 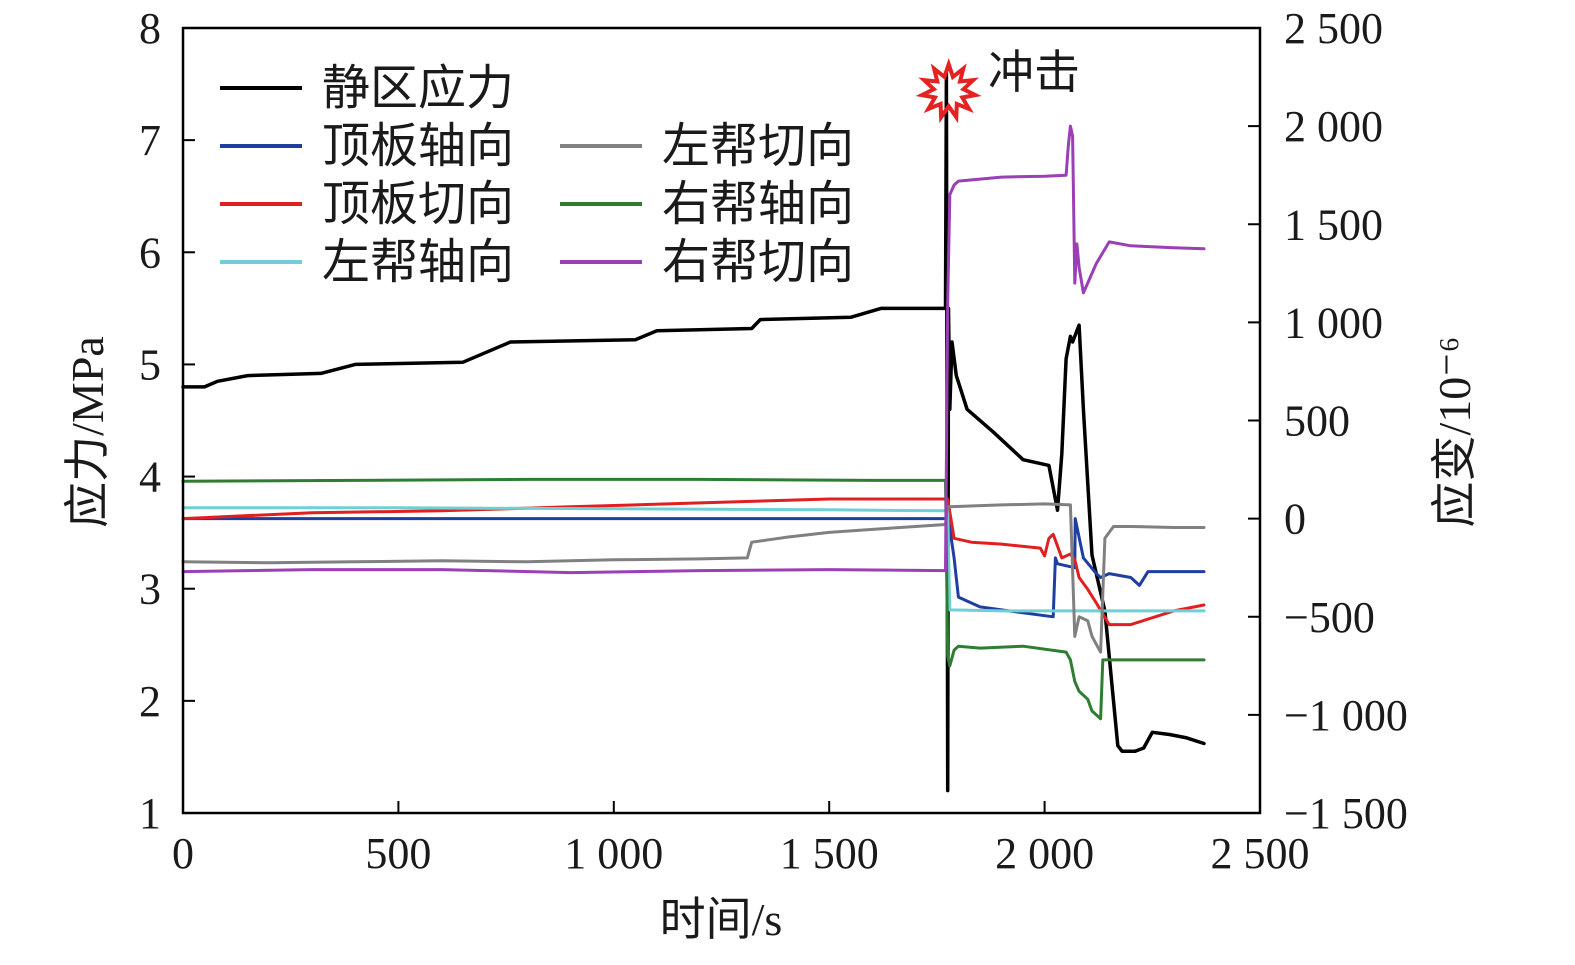 What do you see at coordinates (829, 853) in the screenshot?
I see `x-tick-label: 1 500` at bounding box center [829, 853].